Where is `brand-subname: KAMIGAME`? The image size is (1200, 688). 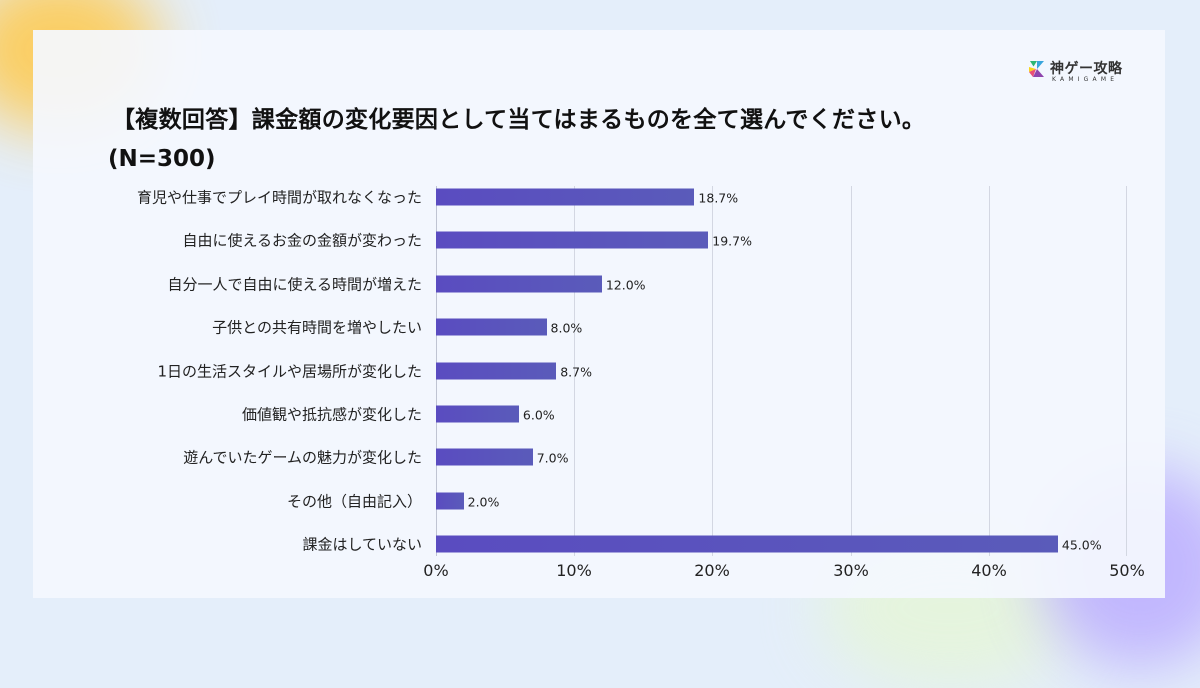 brand-subname: KAMIGAME is located at coordinates (1085, 79).